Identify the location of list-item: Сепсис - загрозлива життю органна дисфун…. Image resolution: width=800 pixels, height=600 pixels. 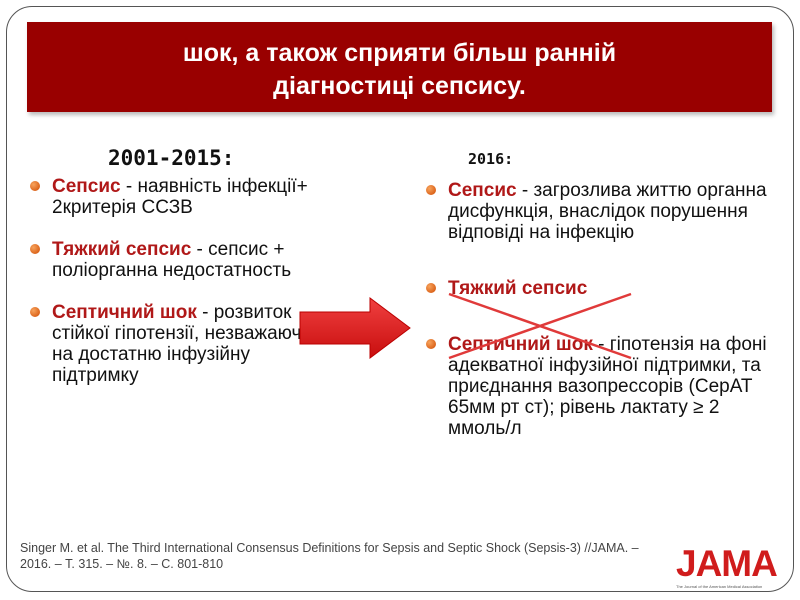
(601, 211).